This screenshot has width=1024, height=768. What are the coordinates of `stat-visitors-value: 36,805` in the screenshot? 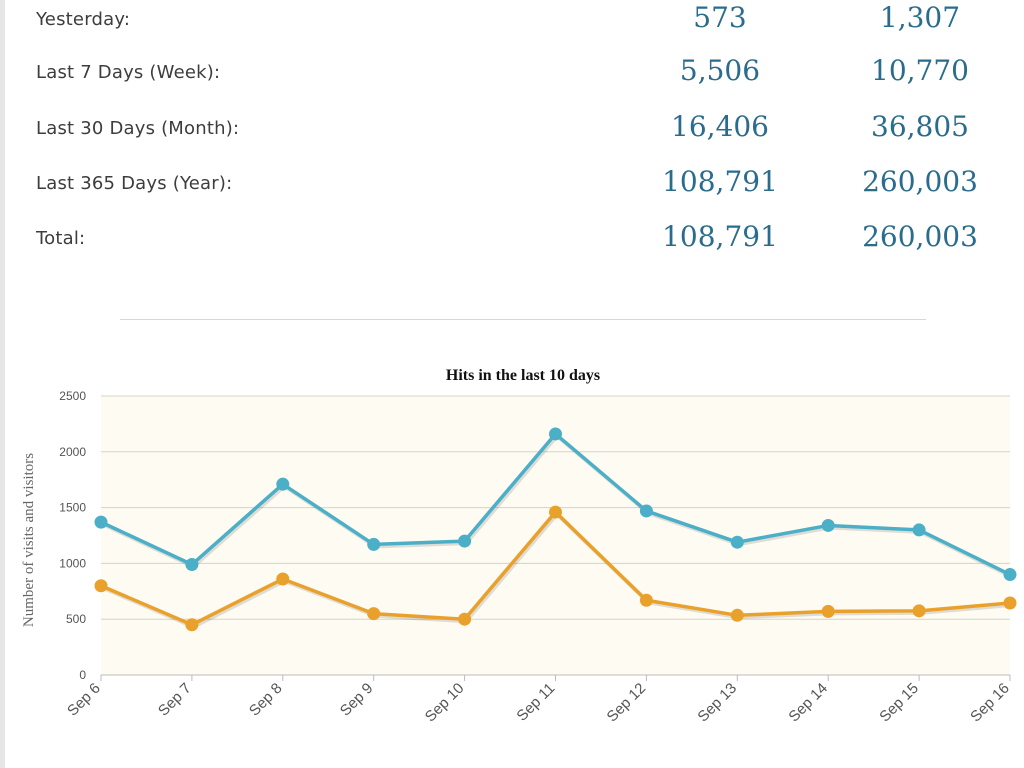 It's located at (920, 126).